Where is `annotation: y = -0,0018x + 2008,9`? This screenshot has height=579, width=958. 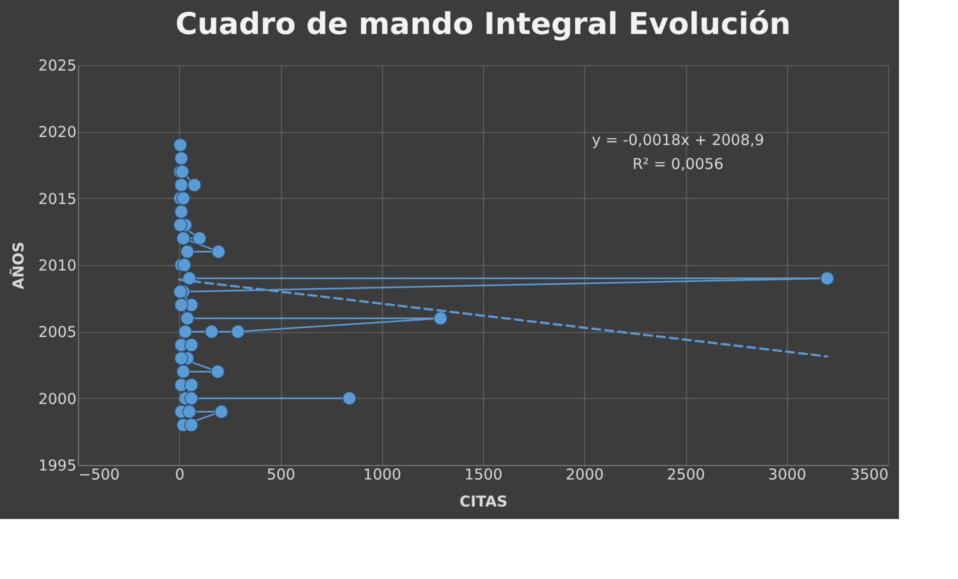 annotation: y = -0,0018x + 2008,9 is located at coordinates (678, 140).